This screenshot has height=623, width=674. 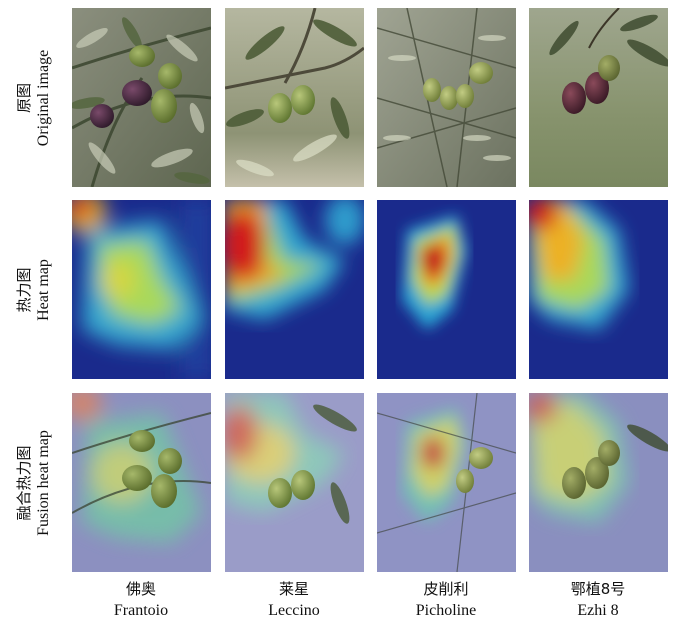 What do you see at coordinates (140, 589) in the screenshot?
I see `column-label-zh: 佛奥` at bounding box center [140, 589].